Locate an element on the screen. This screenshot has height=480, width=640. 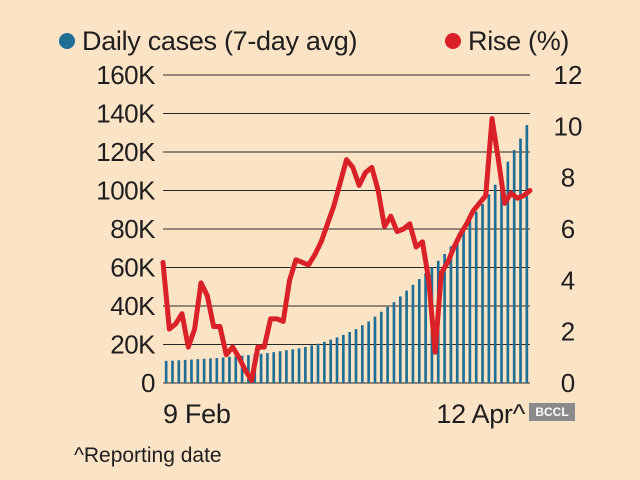
left-tick-label: 60K is located at coordinates (133, 268).